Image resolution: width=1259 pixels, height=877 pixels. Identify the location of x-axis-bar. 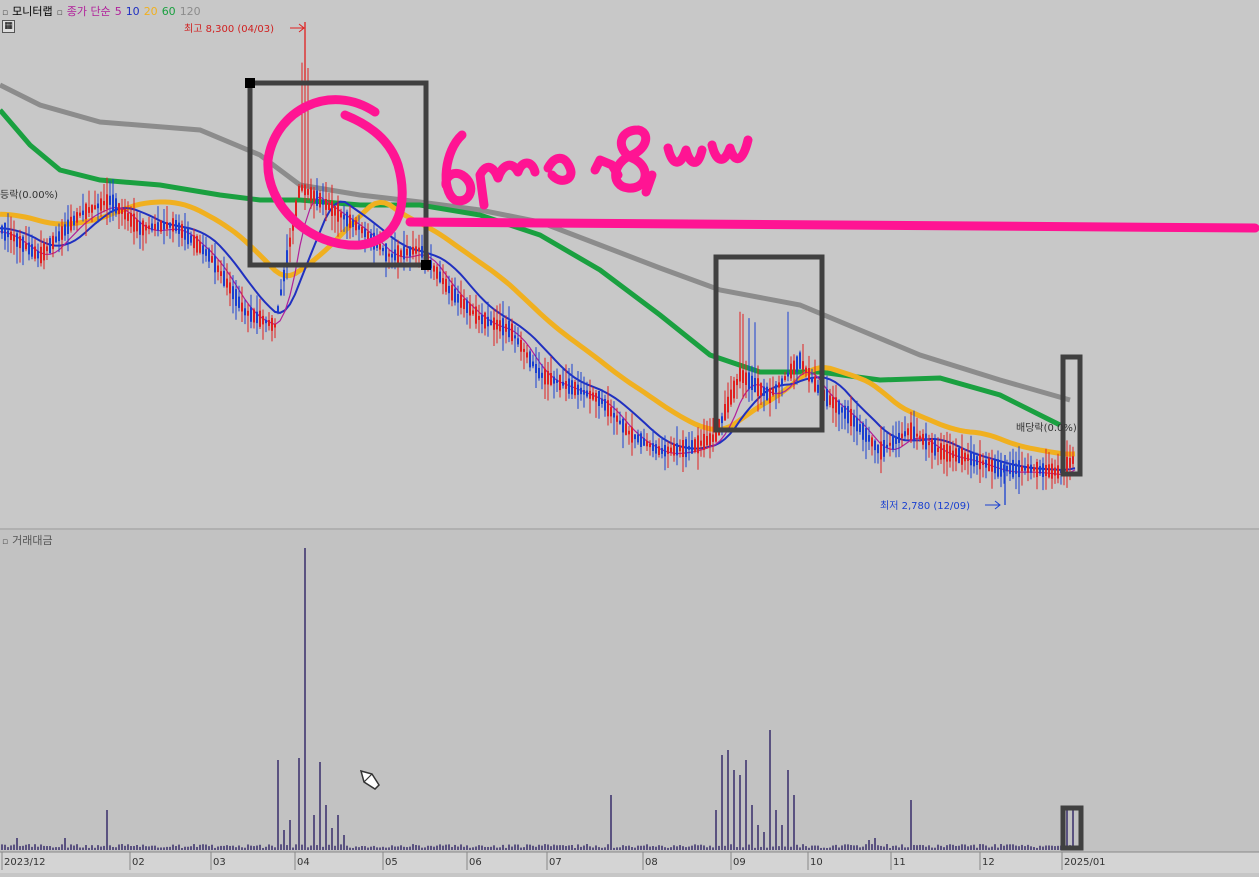
(629, 862).